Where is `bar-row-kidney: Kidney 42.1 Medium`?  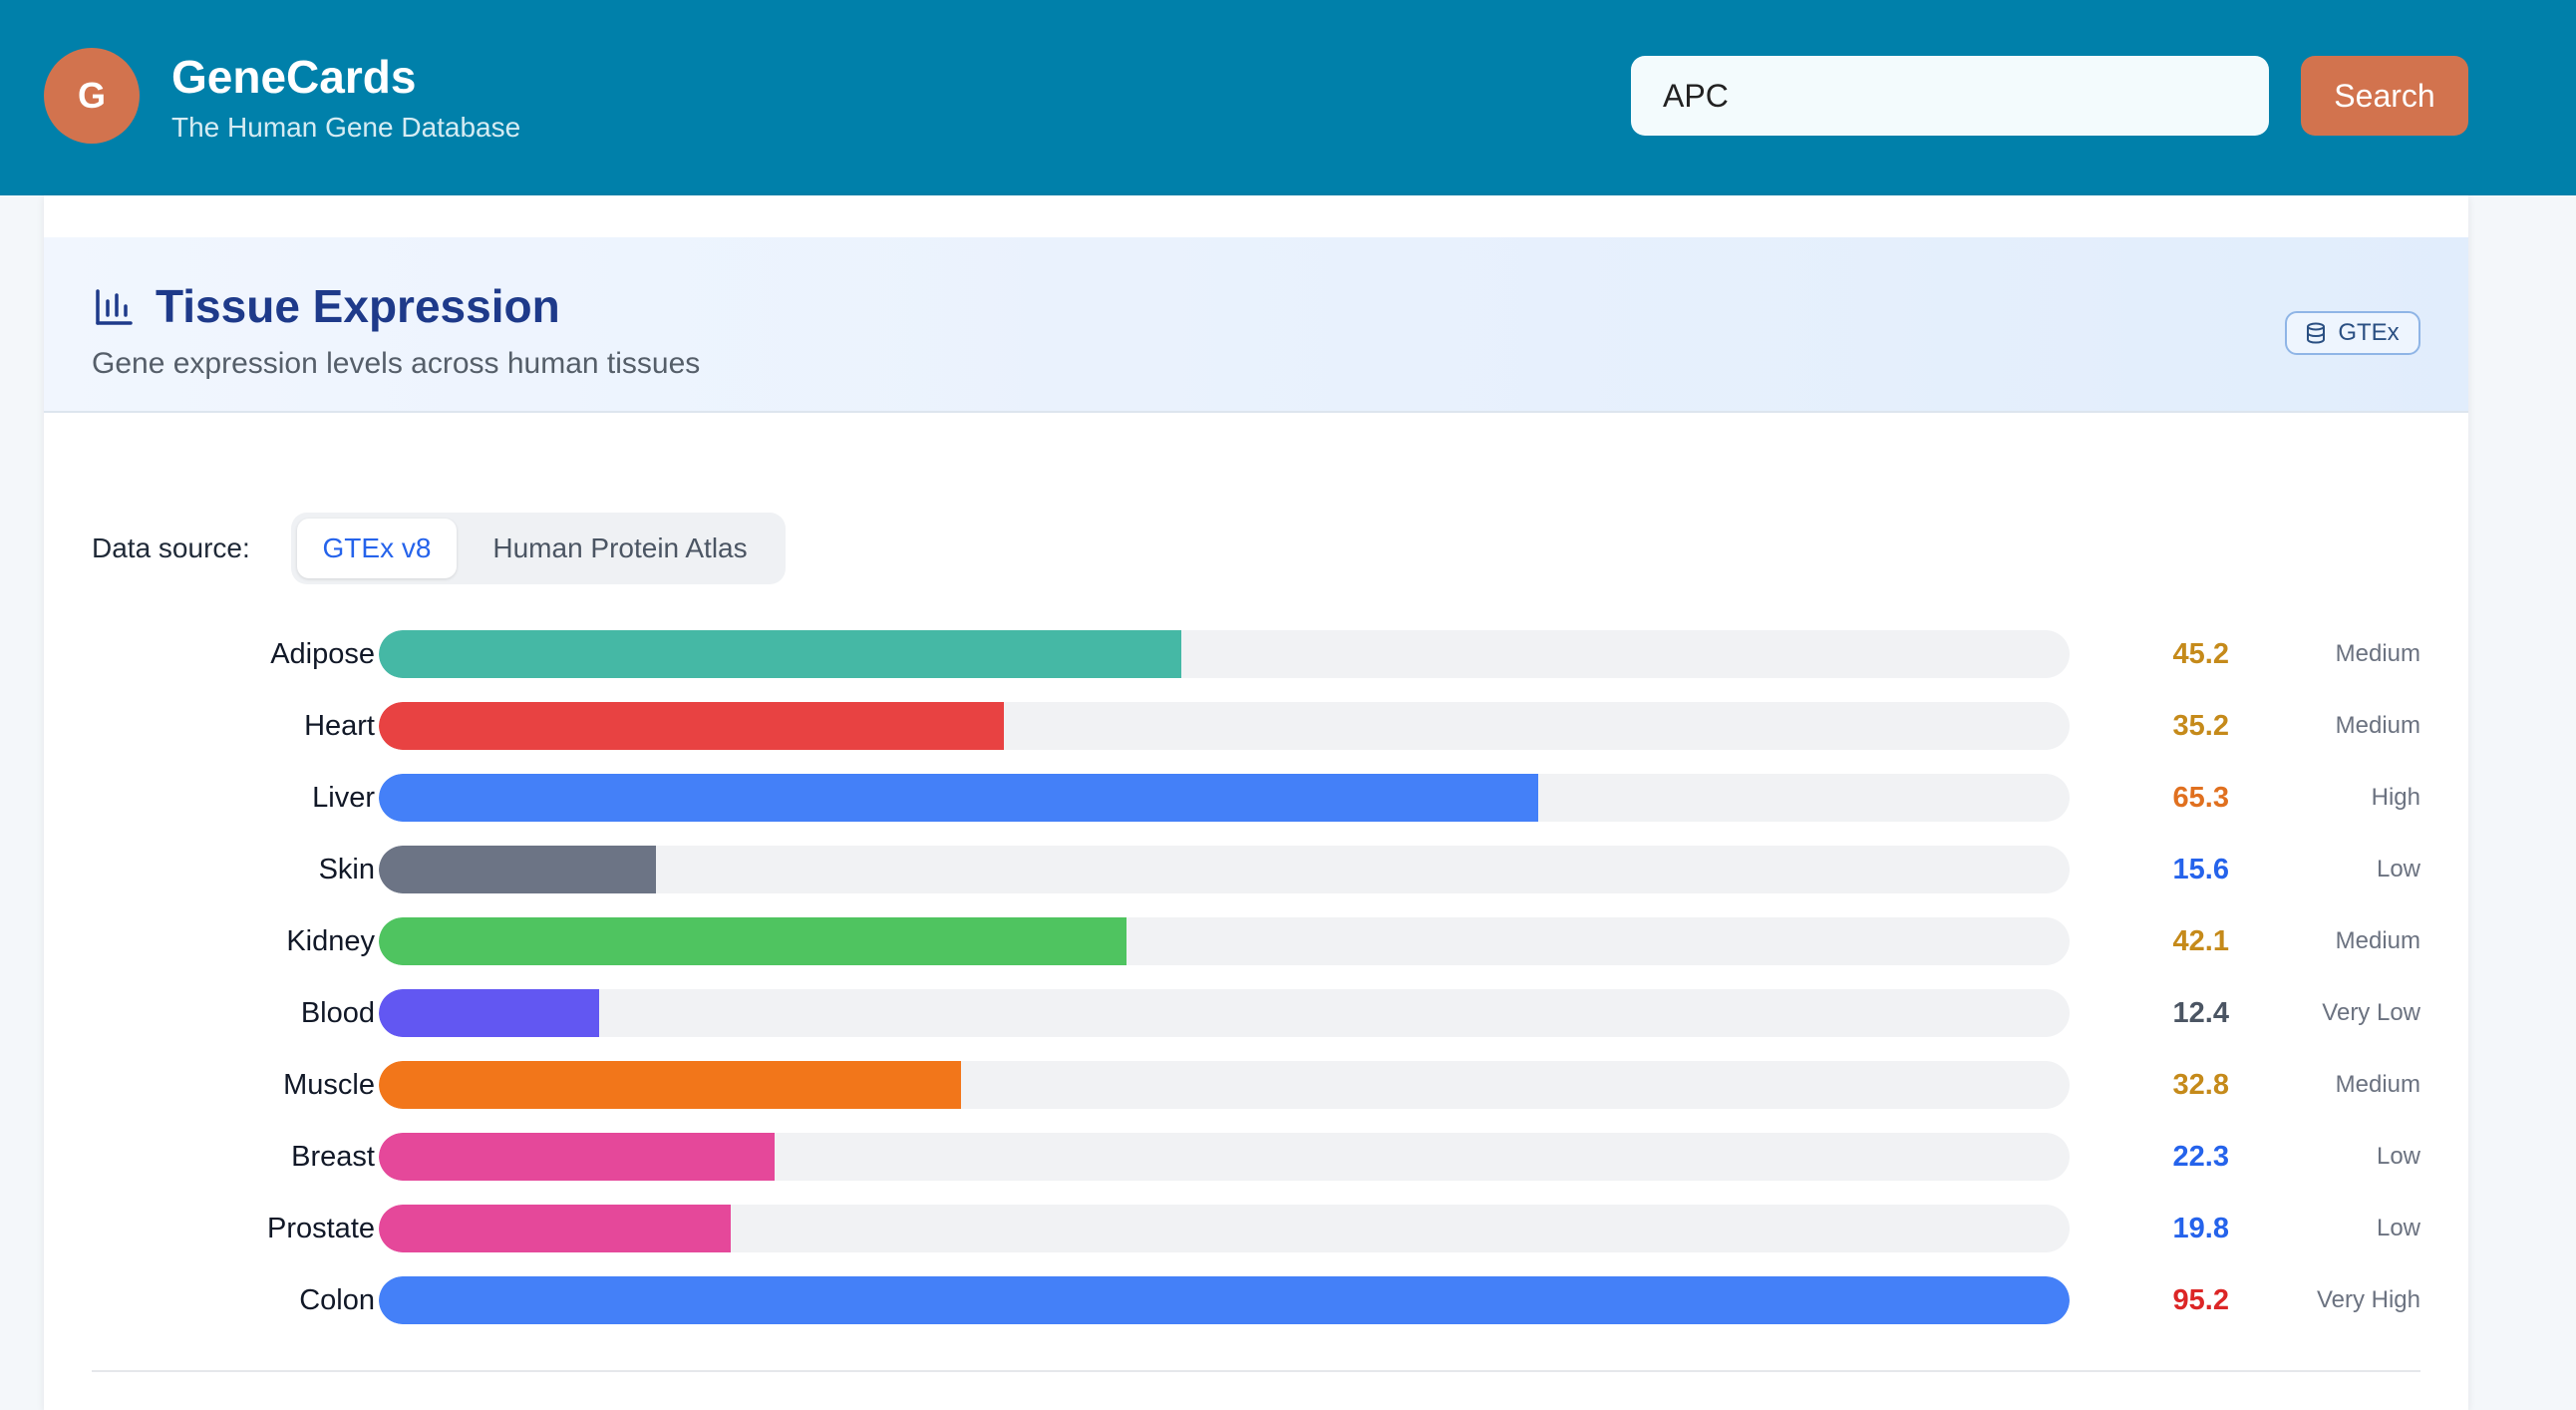
bar-row-kidney: Kidney 42.1 Medium is located at coordinates (1256, 941).